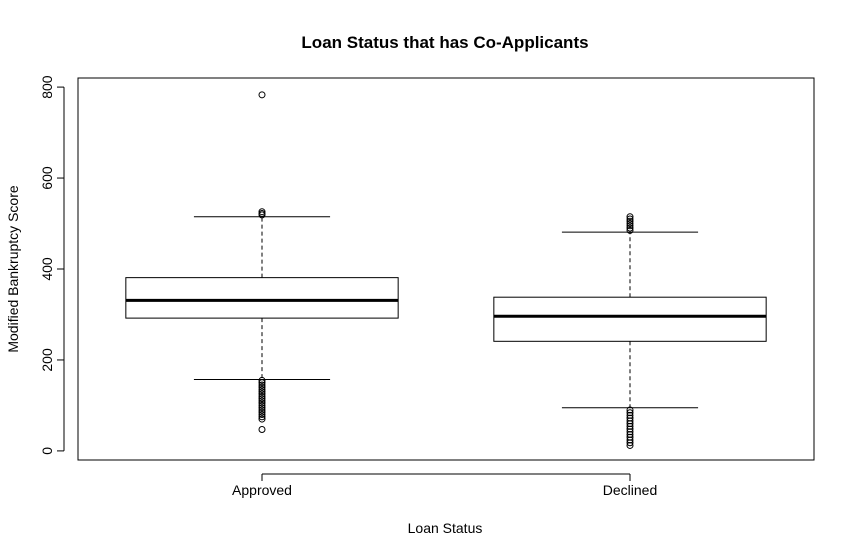 The image size is (854, 558). What do you see at coordinates (47, 269) in the screenshot?
I see `y-tick-label: 400` at bounding box center [47, 269].